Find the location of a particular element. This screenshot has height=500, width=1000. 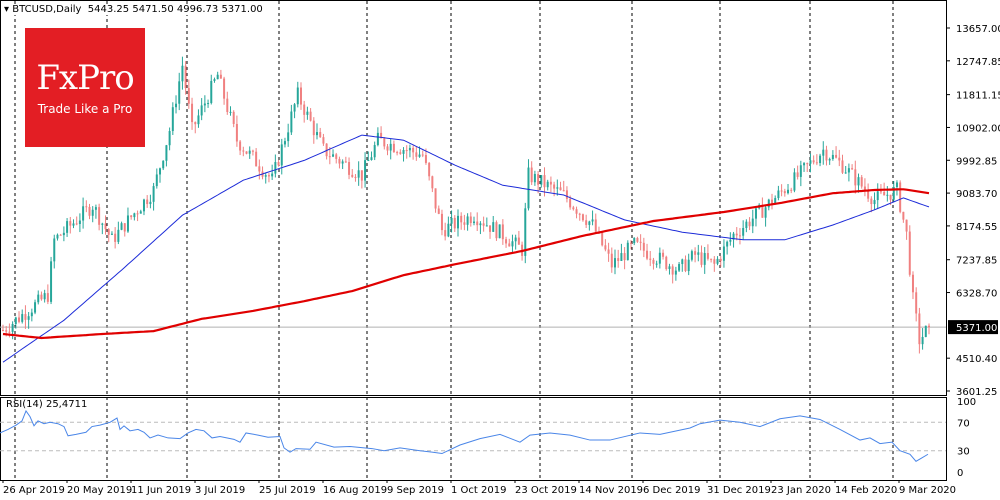

dropdown-triangle-icon: ▾ is located at coordinates (7, 9).